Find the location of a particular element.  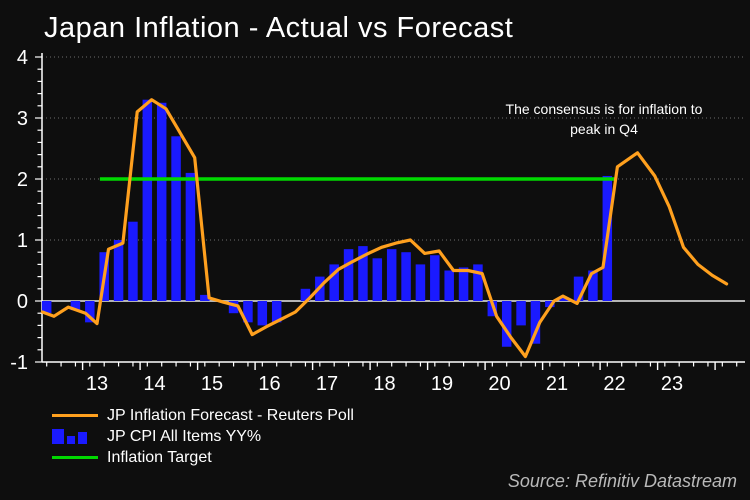

svg-text: -1 is located at coordinates (19, 363).